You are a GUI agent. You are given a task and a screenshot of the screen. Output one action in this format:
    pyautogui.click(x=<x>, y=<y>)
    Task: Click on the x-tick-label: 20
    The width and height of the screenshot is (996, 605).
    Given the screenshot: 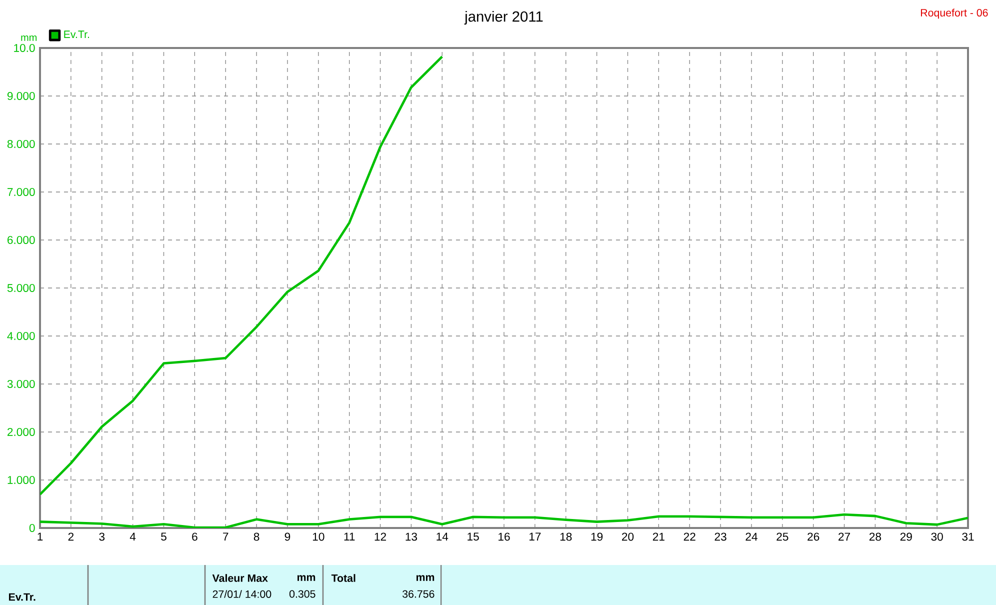 What is the action you would take?
    pyautogui.click(x=628, y=536)
    